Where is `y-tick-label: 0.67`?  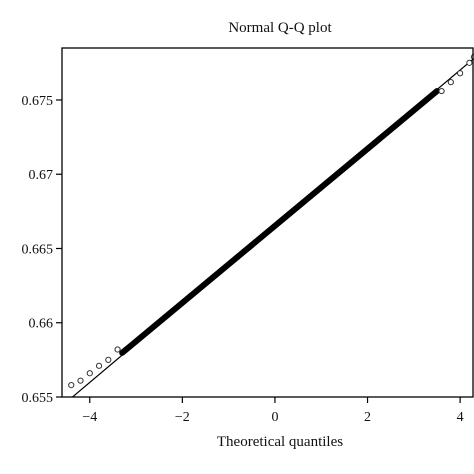
y-tick-label: 0.67 is located at coordinates (41, 175).